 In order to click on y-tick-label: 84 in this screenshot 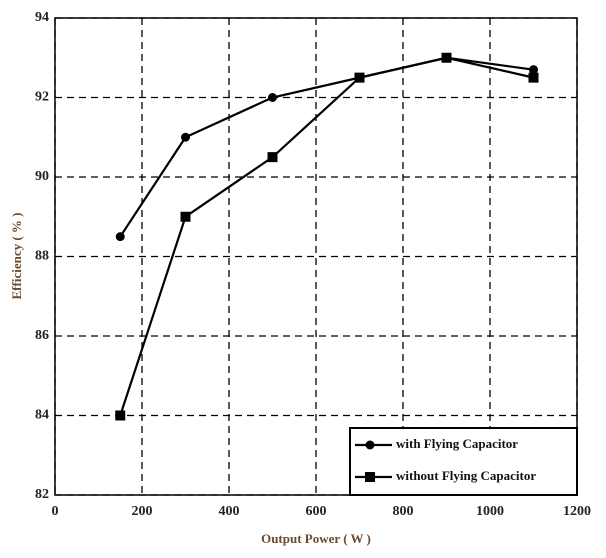, I will do `click(42, 415)`.